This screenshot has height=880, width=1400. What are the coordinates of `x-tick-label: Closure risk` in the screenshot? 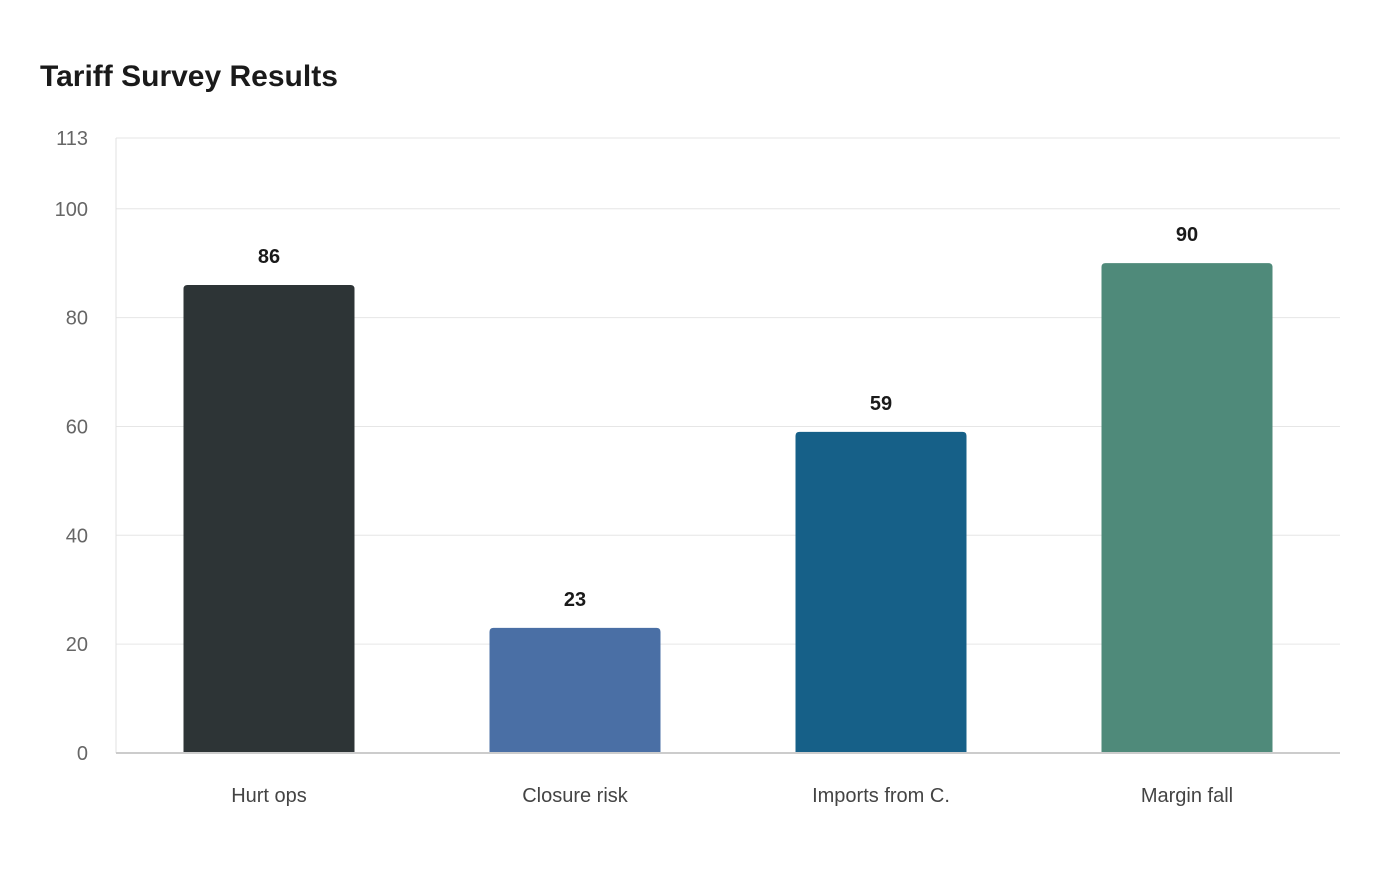 It's located at (575, 796).